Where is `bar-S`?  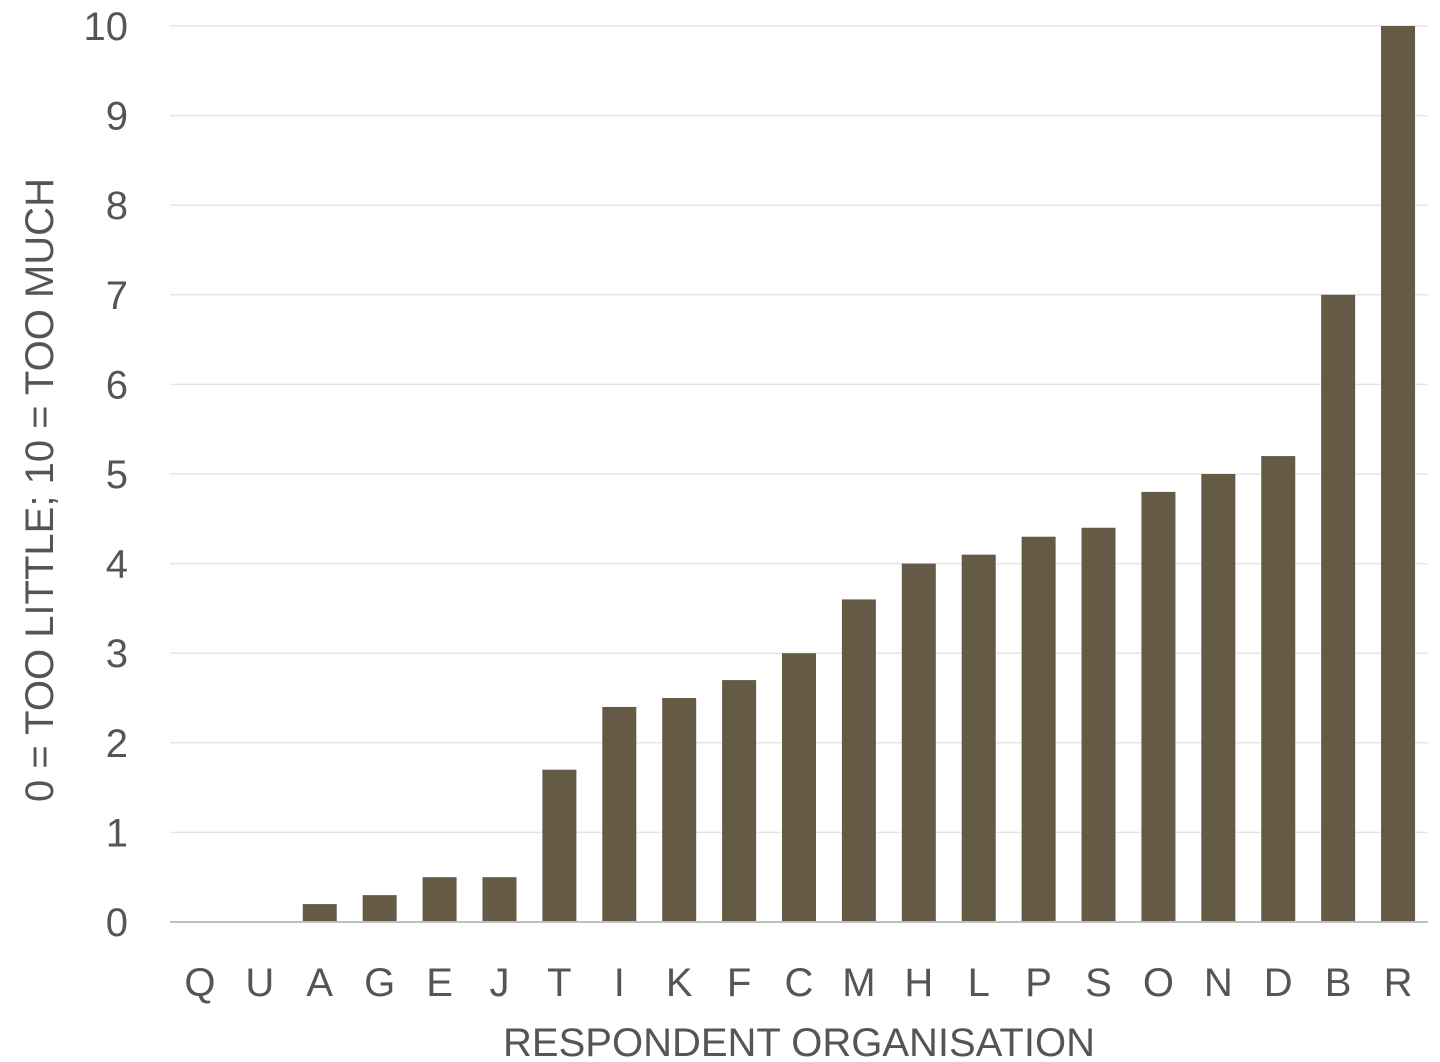 bar-S is located at coordinates (1098, 724).